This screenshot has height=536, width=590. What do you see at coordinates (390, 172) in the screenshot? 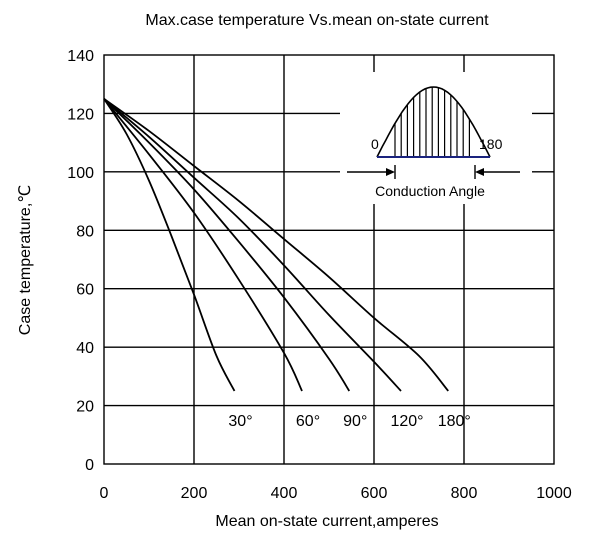
I see `inset-arrowhead-left-icon` at bounding box center [390, 172].